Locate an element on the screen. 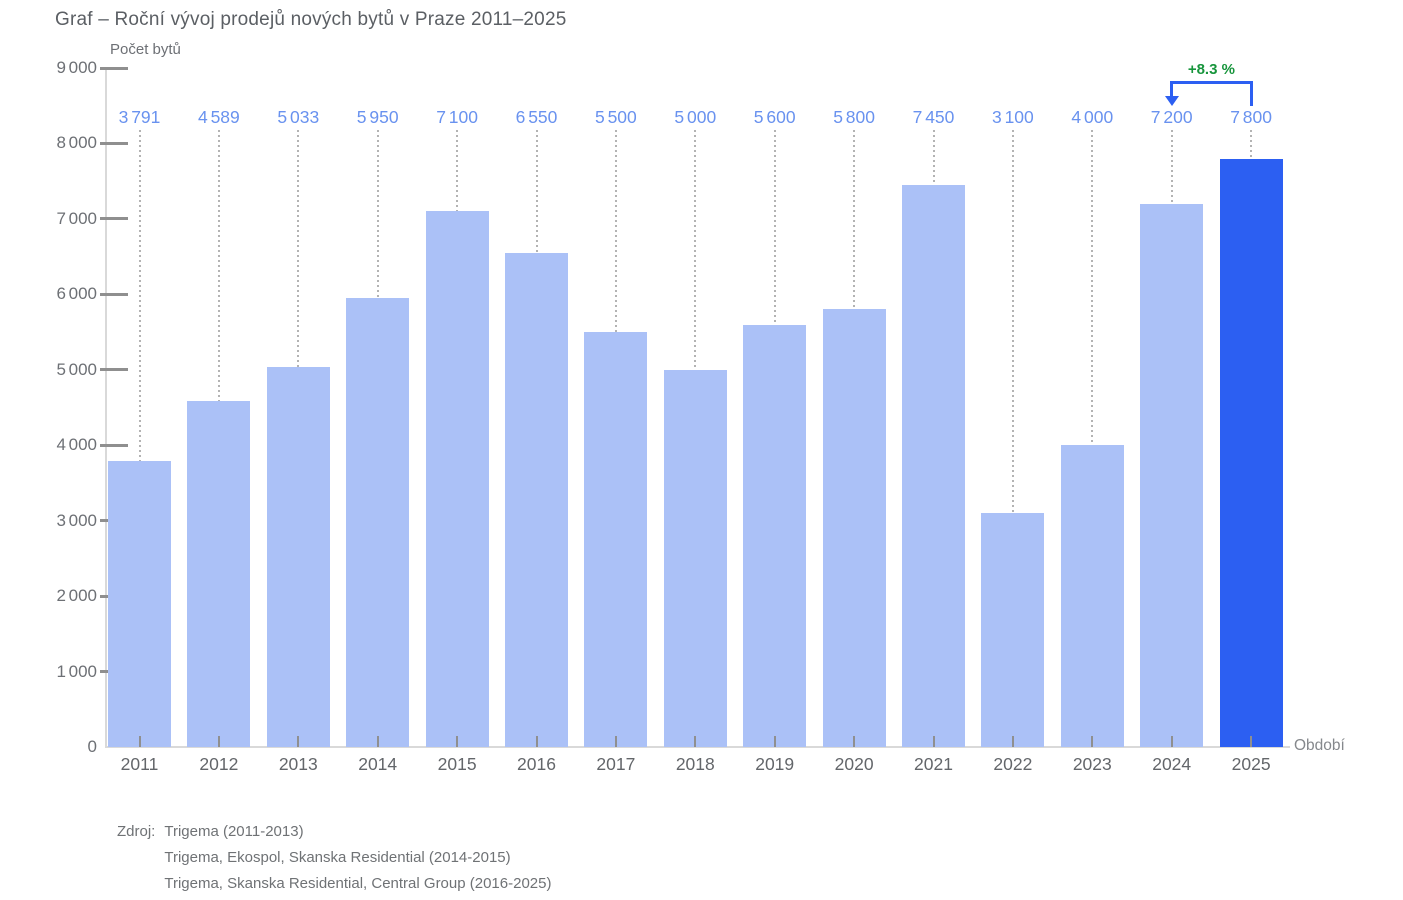 This screenshot has width=1403, height=900. x-axis-label: 2011 is located at coordinates (139, 764).